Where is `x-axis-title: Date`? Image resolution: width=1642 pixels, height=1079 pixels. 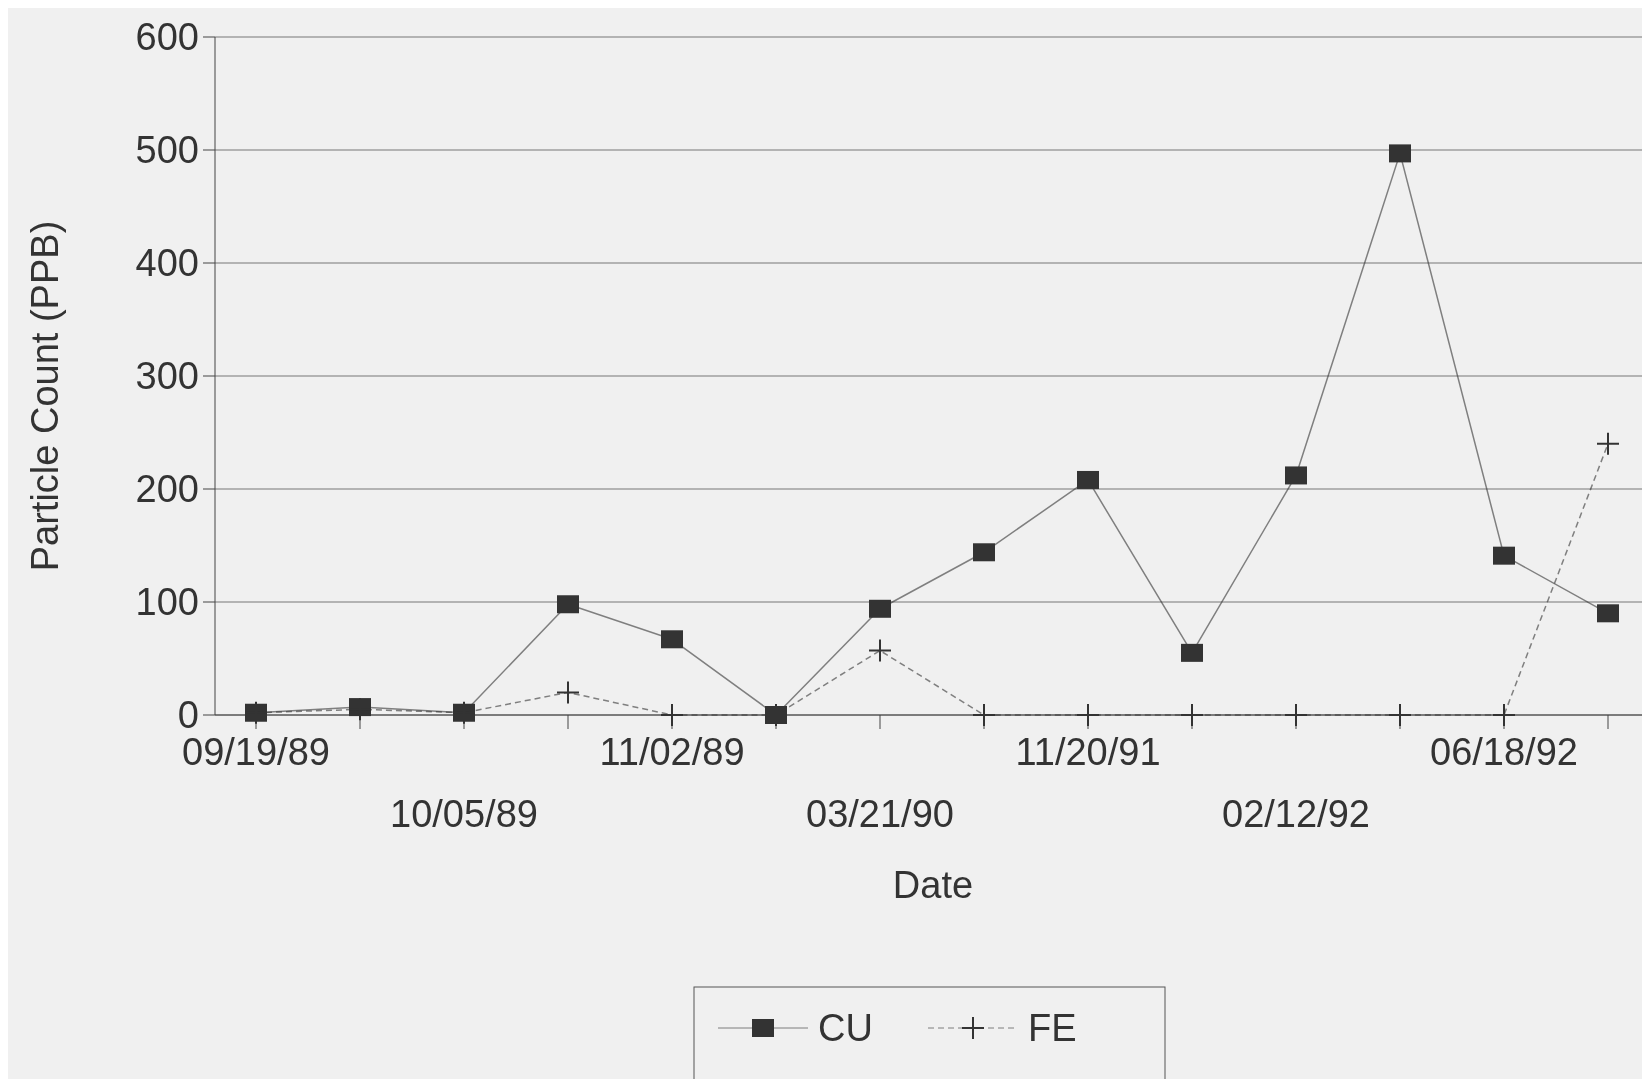
x-axis-title: Date is located at coordinates (933, 885).